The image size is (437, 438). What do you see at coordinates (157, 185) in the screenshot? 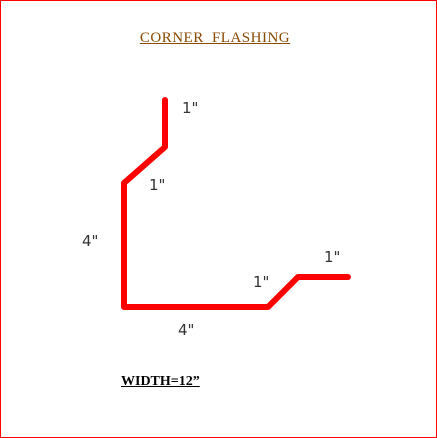
I see `dimension-upper-bevel: 1"` at bounding box center [157, 185].